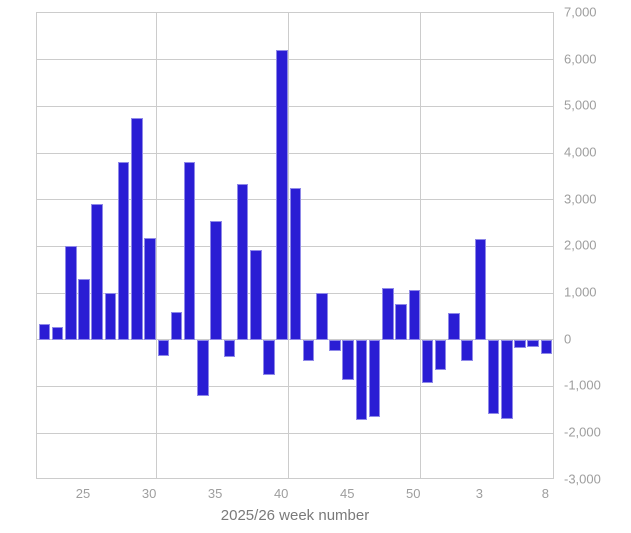 The image size is (631, 533). What do you see at coordinates (568, 339) in the screenshot?
I see `y-axis-tick-label: 0` at bounding box center [568, 339].